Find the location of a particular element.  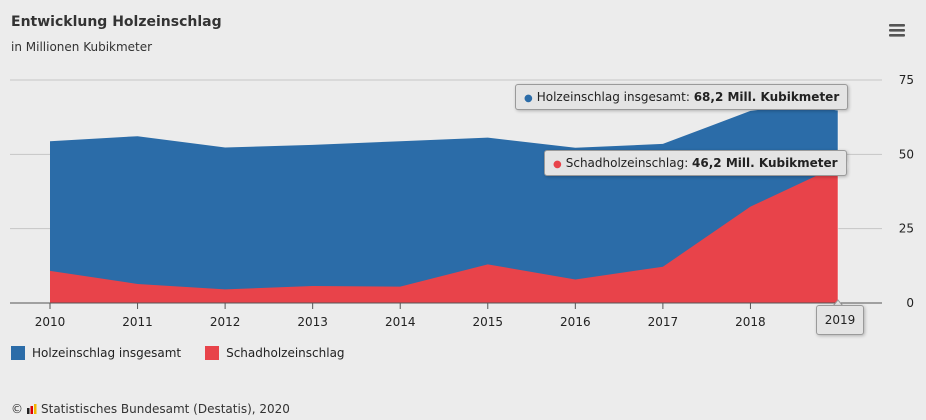

tooltip-damage-label: Schadholzeinschlag: is located at coordinates (629, 163).